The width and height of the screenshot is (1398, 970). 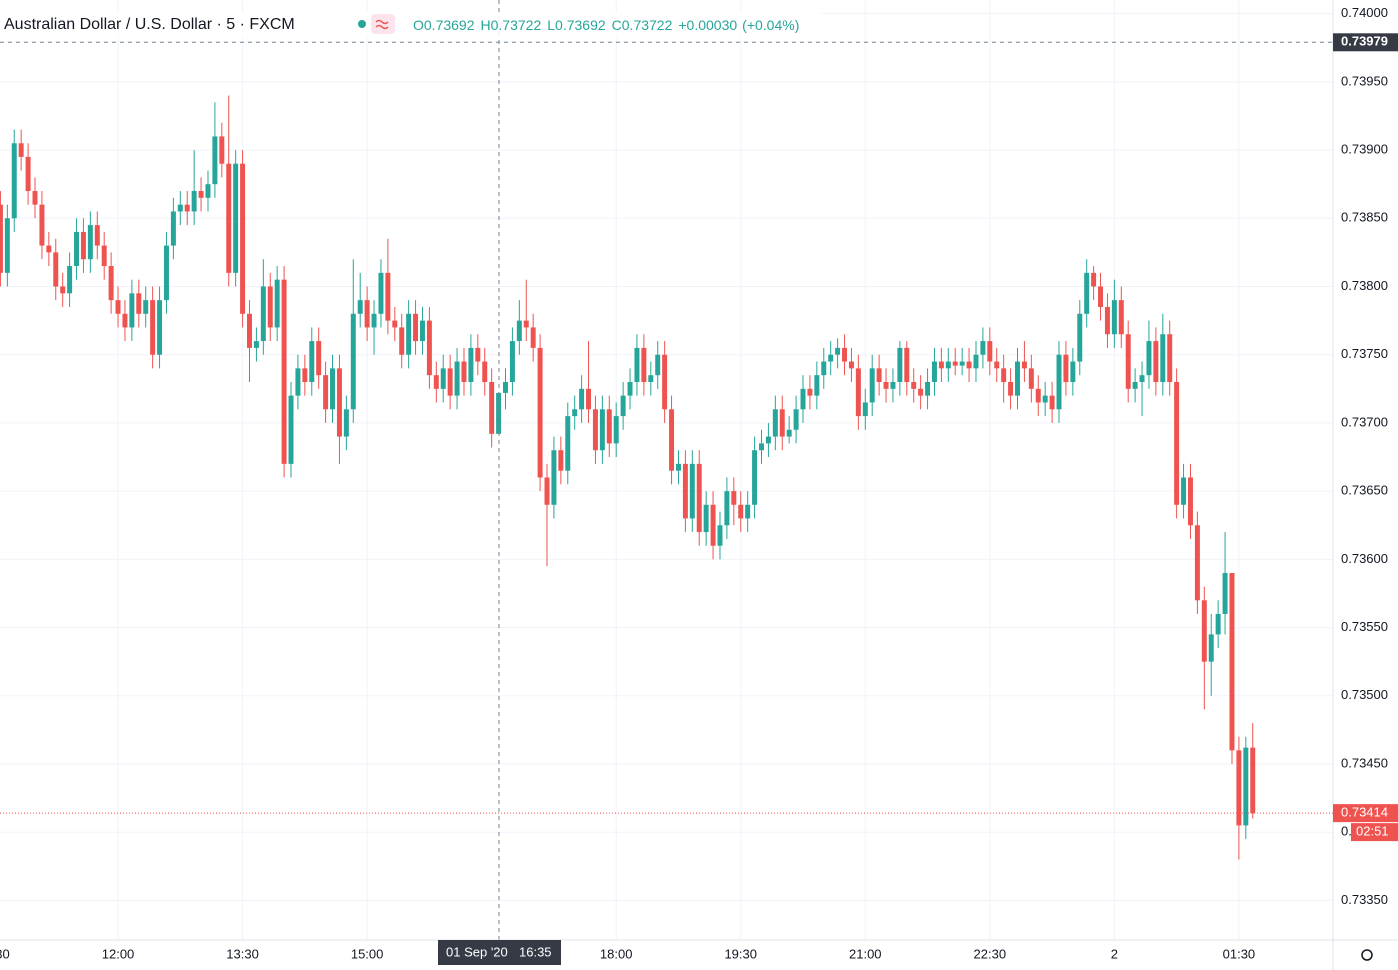 I want to click on compare-icon, so click(x=383, y=24).